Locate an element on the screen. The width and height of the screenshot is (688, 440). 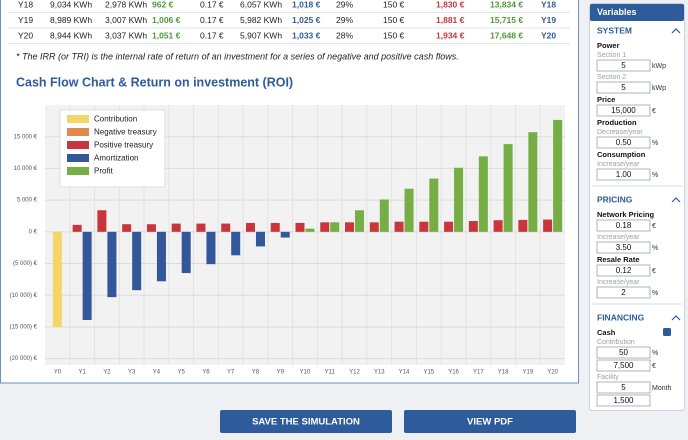
input-value: 1,500 is located at coordinates (623, 400).